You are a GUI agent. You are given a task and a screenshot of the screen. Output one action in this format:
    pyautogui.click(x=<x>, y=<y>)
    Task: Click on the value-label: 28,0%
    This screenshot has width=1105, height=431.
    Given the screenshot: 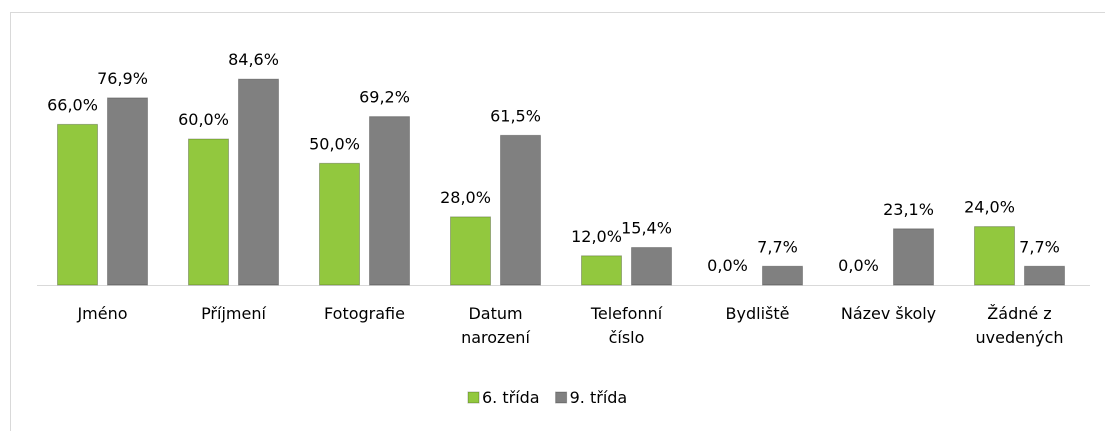 What is the action you would take?
    pyautogui.click(x=465, y=197)
    